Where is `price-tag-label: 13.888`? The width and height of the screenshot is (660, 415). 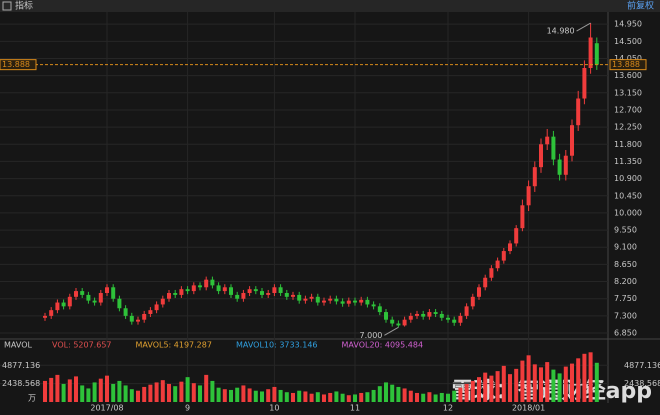 price-tag-label: 13.888 is located at coordinates (16, 64).